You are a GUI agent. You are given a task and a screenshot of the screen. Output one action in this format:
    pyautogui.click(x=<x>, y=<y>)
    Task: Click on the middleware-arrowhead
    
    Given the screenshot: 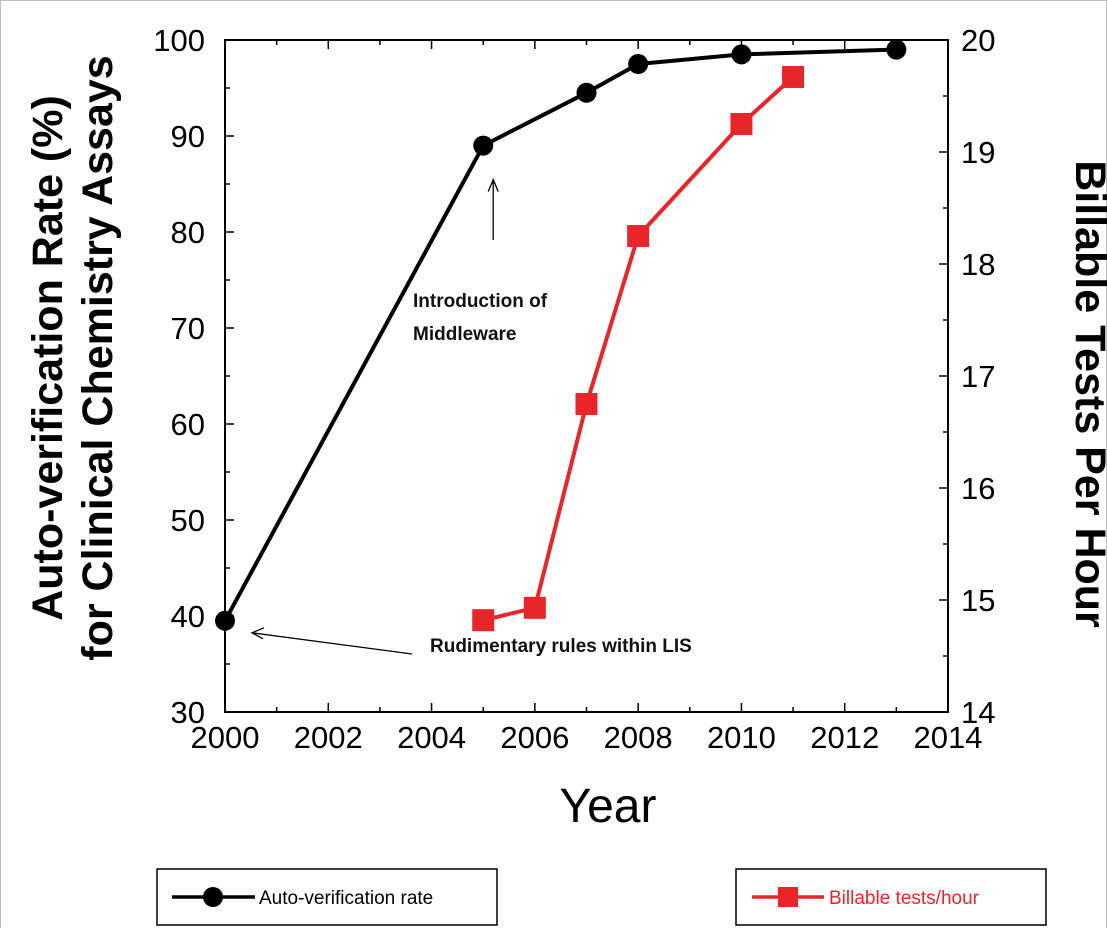 What is the action you would take?
    pyautogui.click(x=493, y=184)
    